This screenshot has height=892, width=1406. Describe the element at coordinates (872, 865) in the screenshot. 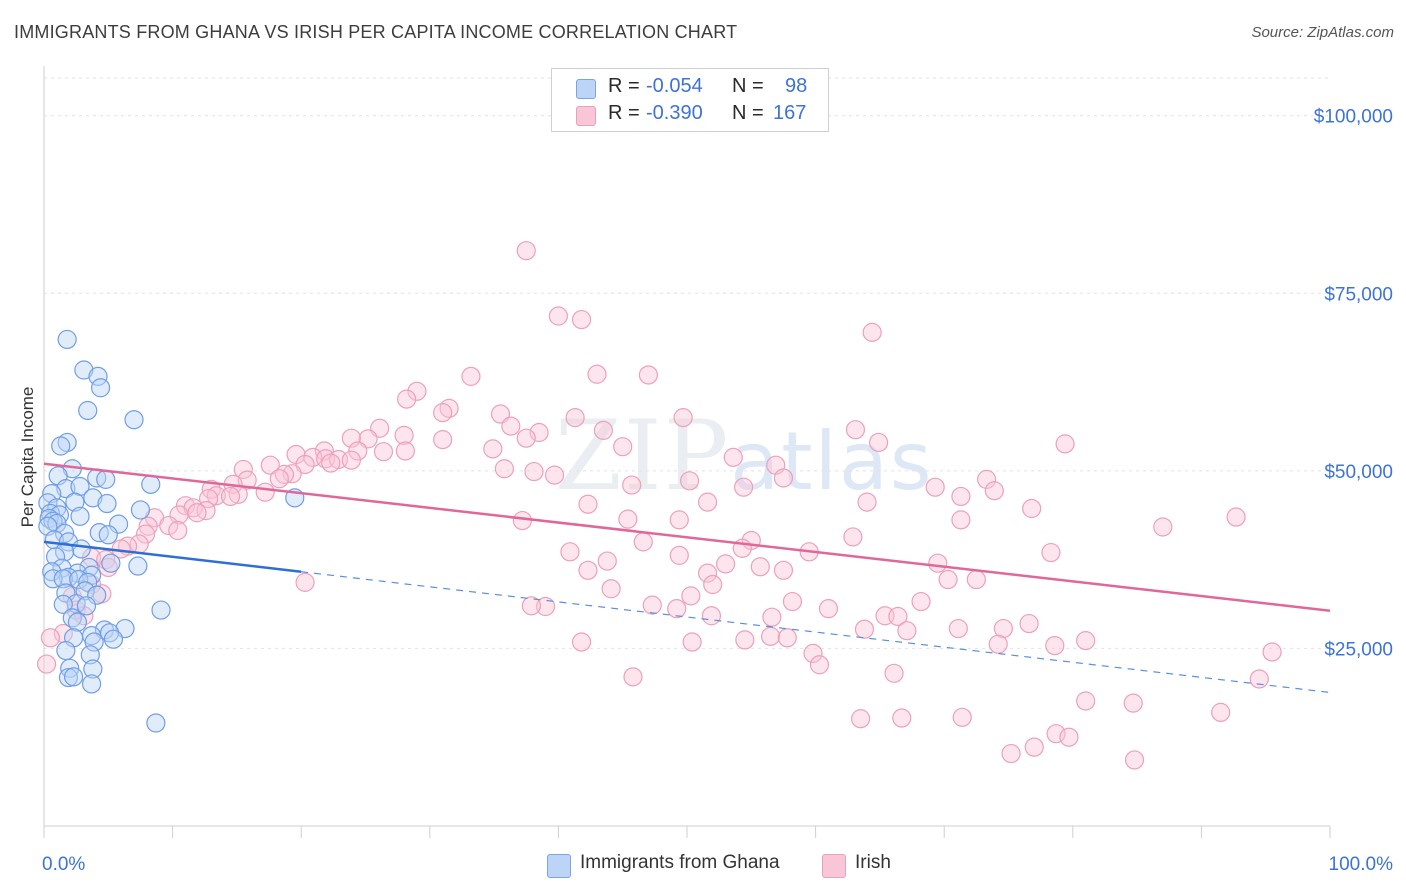

I see `series-legend-irish: Irish` at that location.